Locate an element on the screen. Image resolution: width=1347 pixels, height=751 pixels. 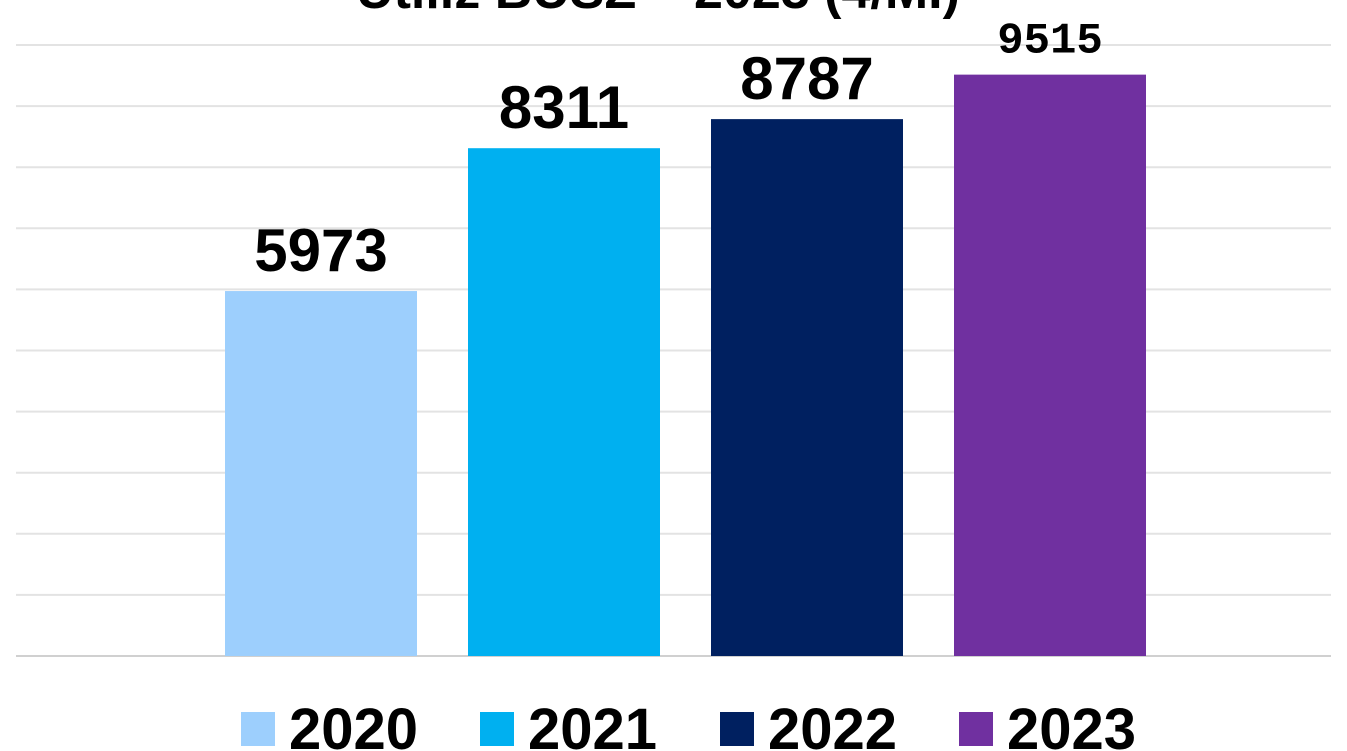
legend-label-2022: 2022 is located at coordinates (832, 724).